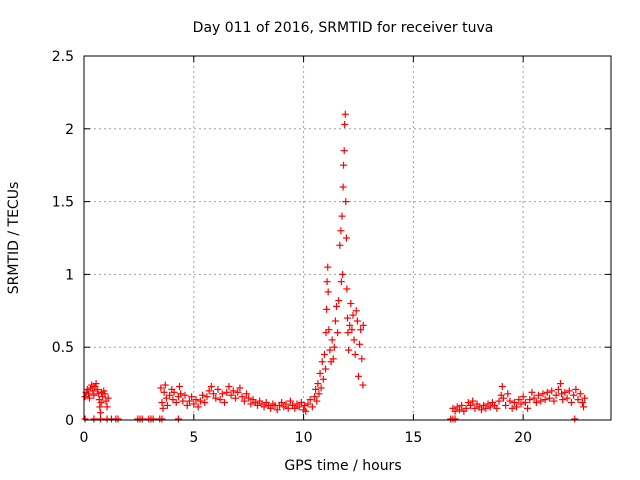 Image resolution: width=640 pixels, height=480 pixels. I want to click on x-tick-label: 5, so click(193, 438).